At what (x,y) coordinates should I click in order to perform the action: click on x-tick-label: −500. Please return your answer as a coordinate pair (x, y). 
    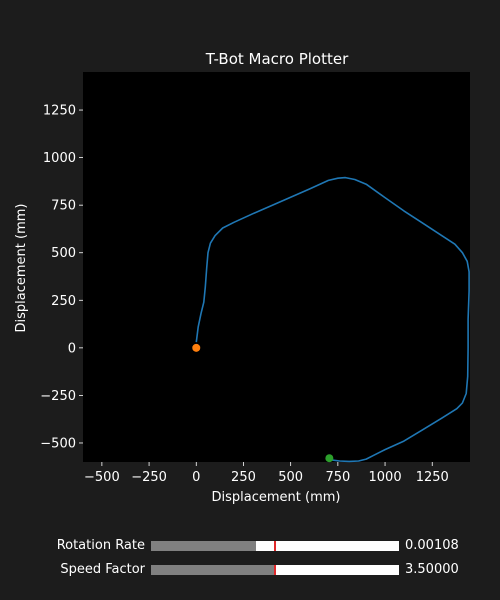
    Looking at the image, I should click on (102, 477).